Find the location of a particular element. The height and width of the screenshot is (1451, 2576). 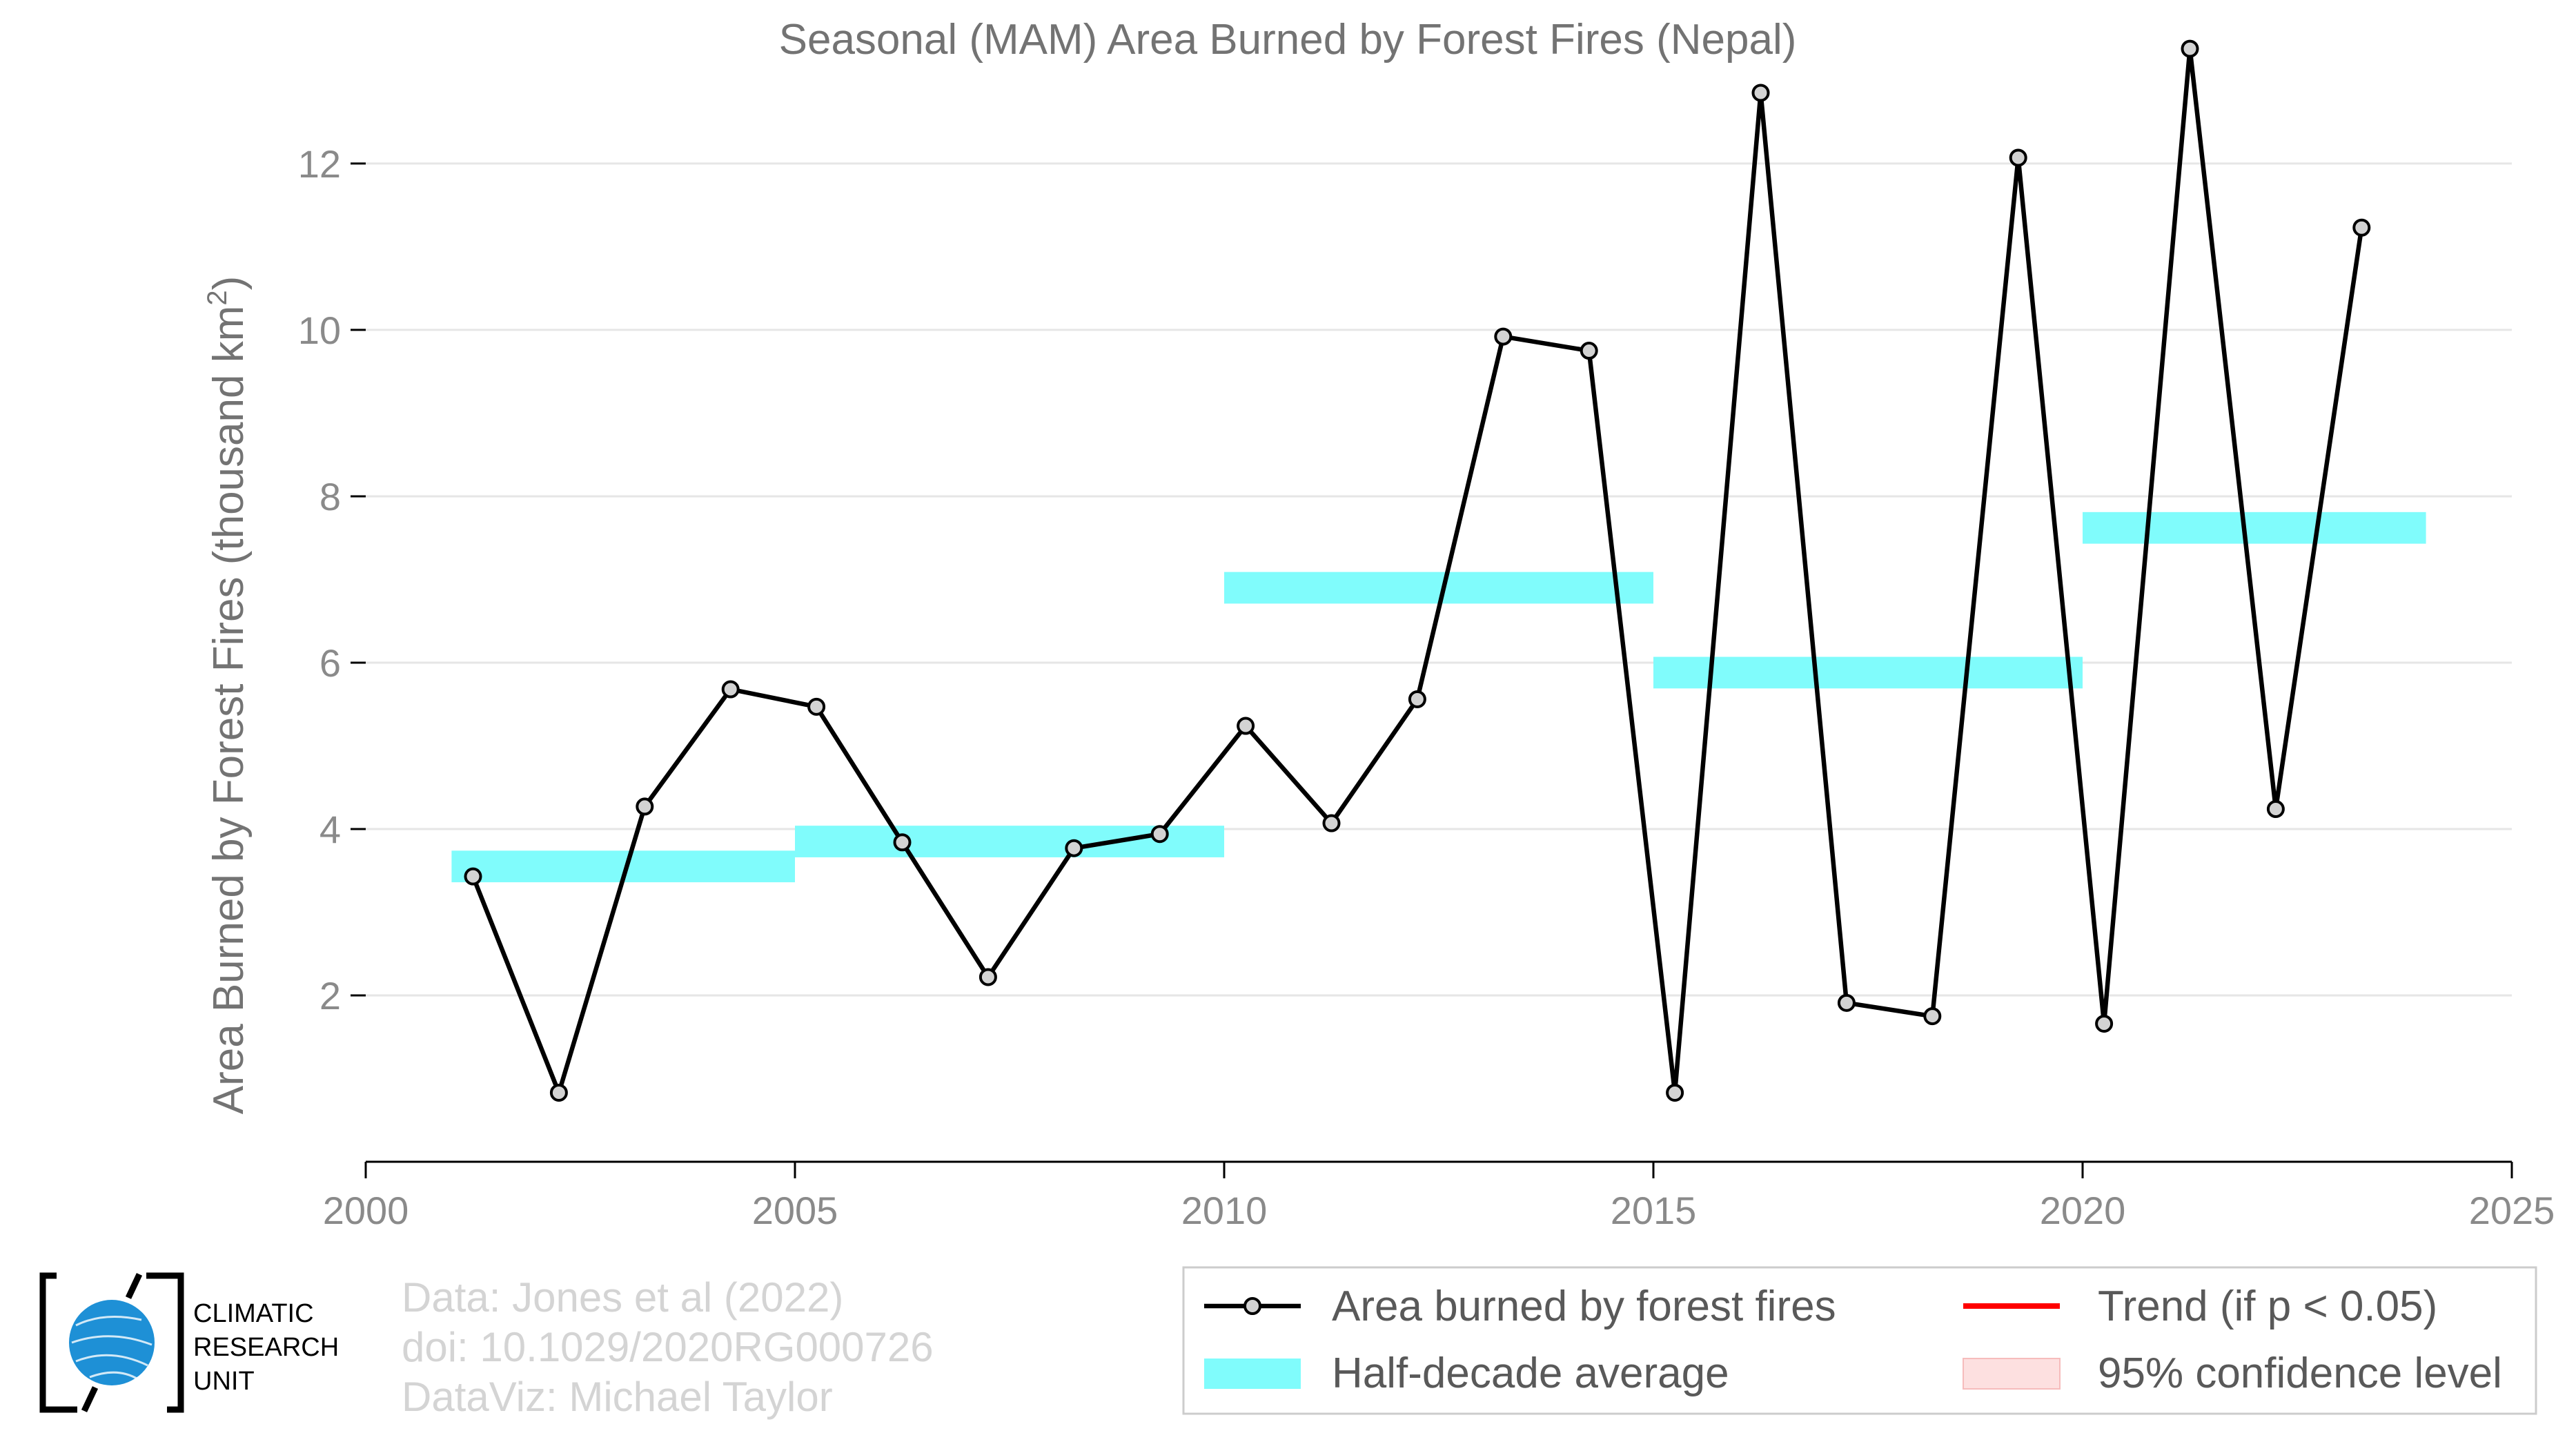

logo-text-climatic: CLIMATIC is located at coordinates (253, 1313).